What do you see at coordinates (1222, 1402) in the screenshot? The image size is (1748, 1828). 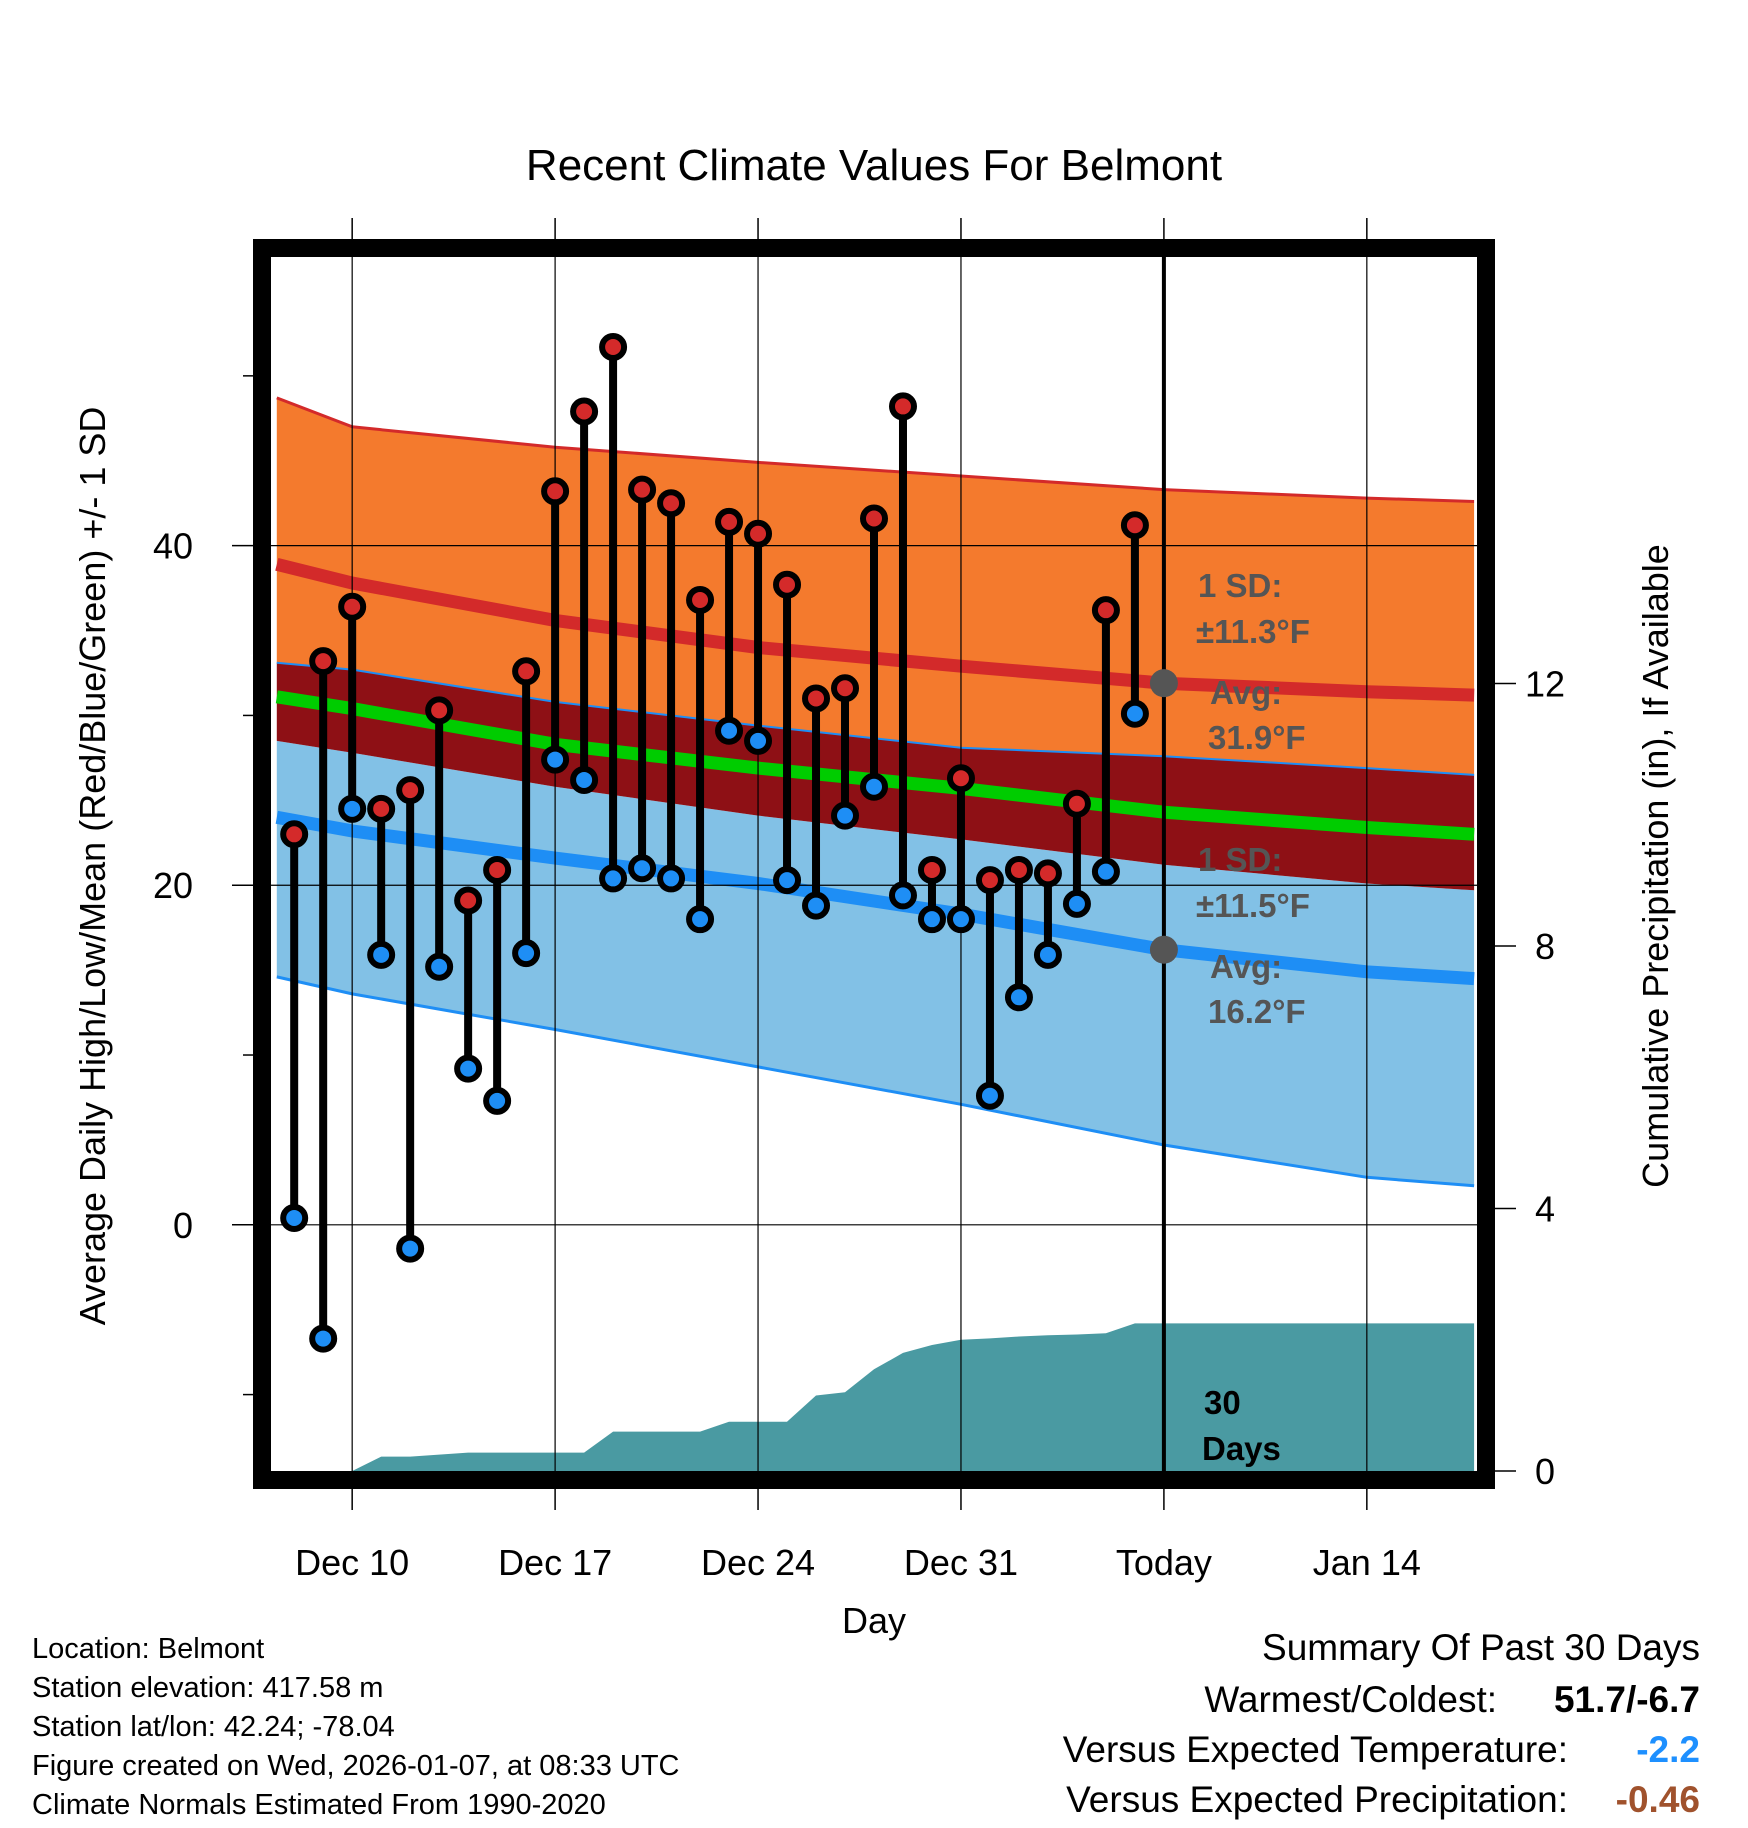 I see `days-number: 30` at bounding box center [1222, 1402].